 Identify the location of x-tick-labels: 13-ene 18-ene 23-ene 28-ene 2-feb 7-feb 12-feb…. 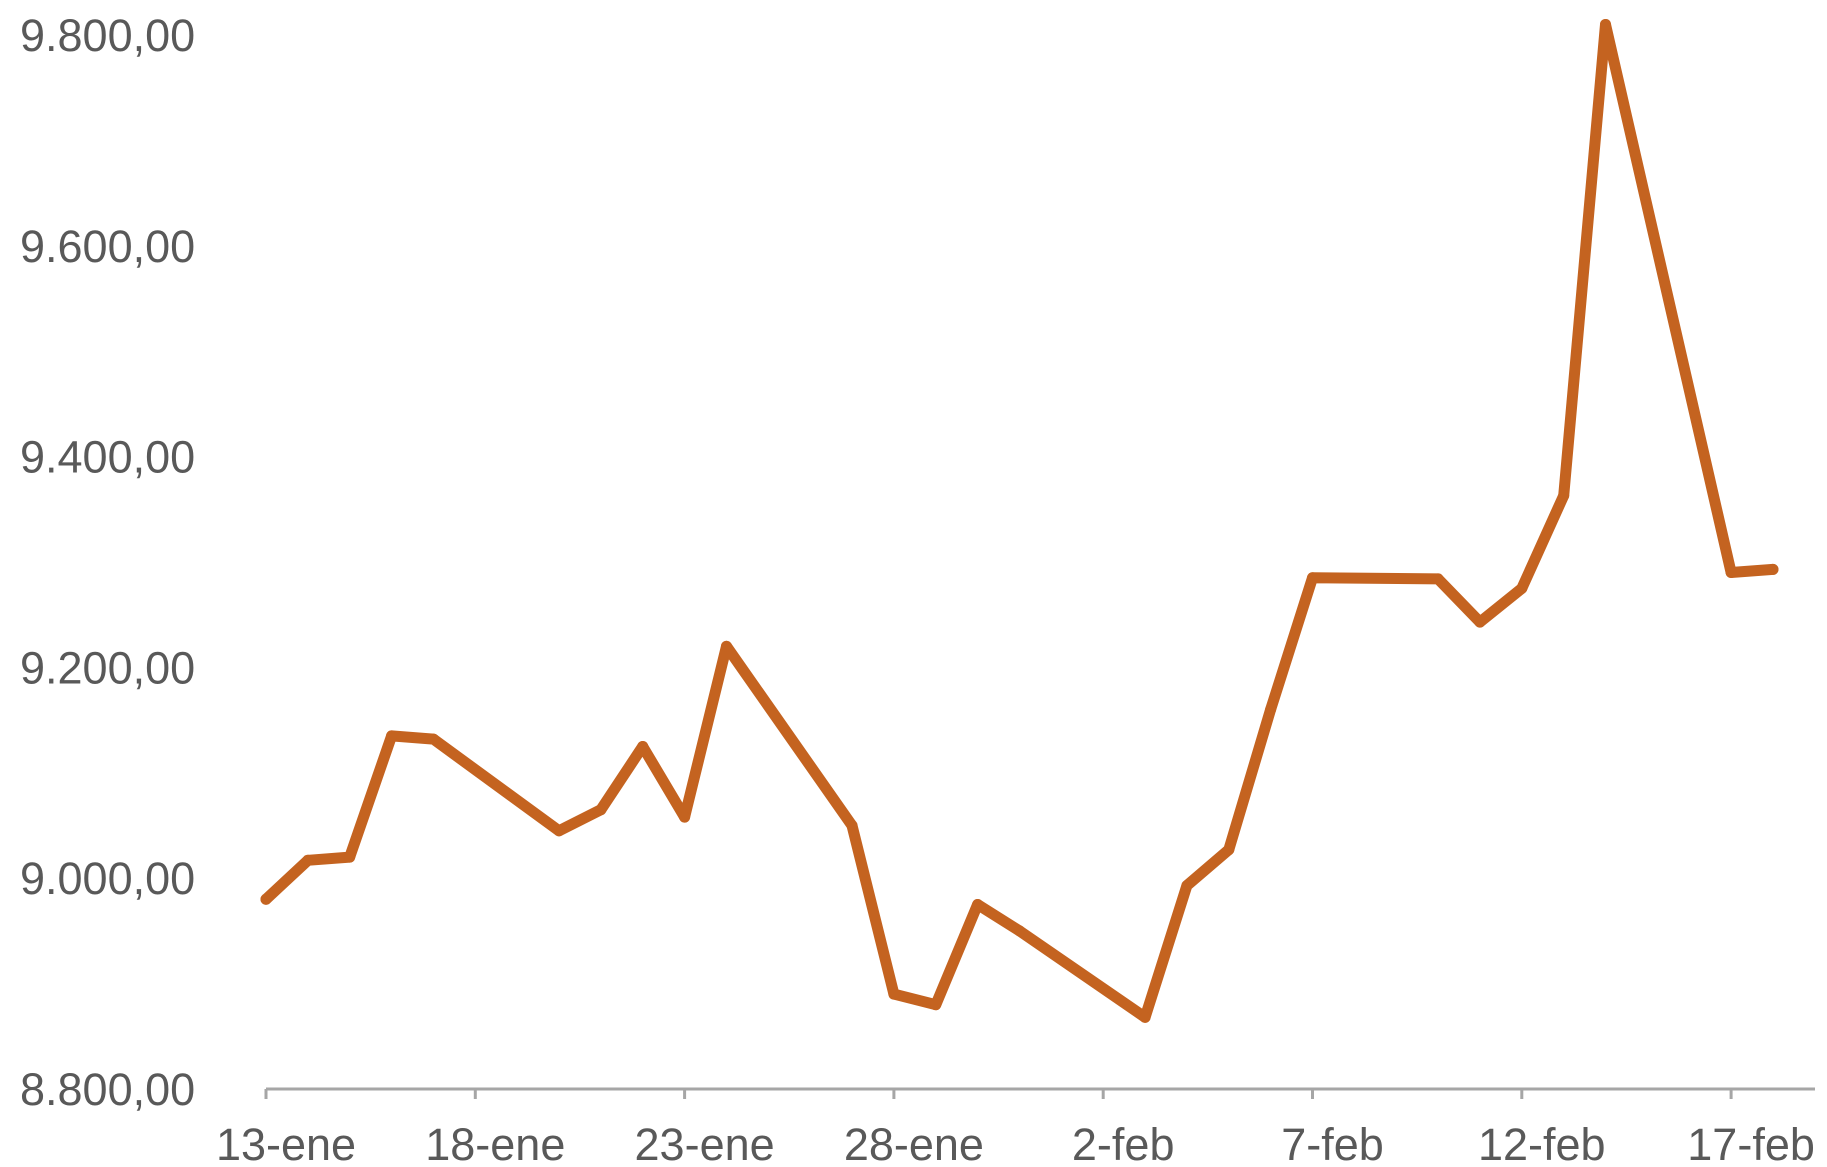
(1015, 1143).